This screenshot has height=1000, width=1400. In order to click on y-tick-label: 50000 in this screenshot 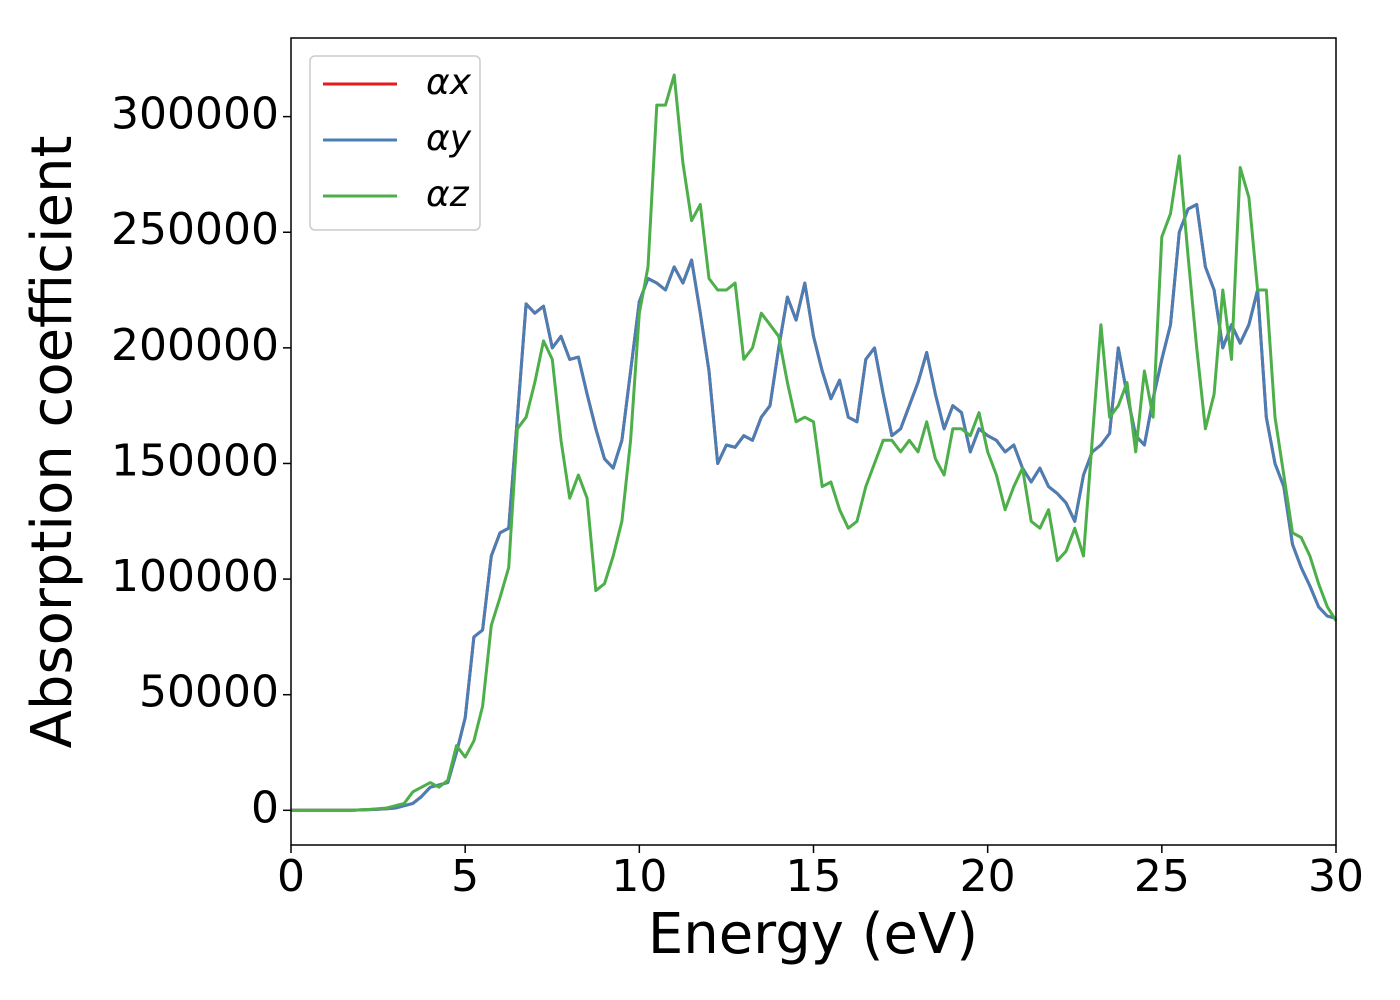, I will do `click(209, 692)`.